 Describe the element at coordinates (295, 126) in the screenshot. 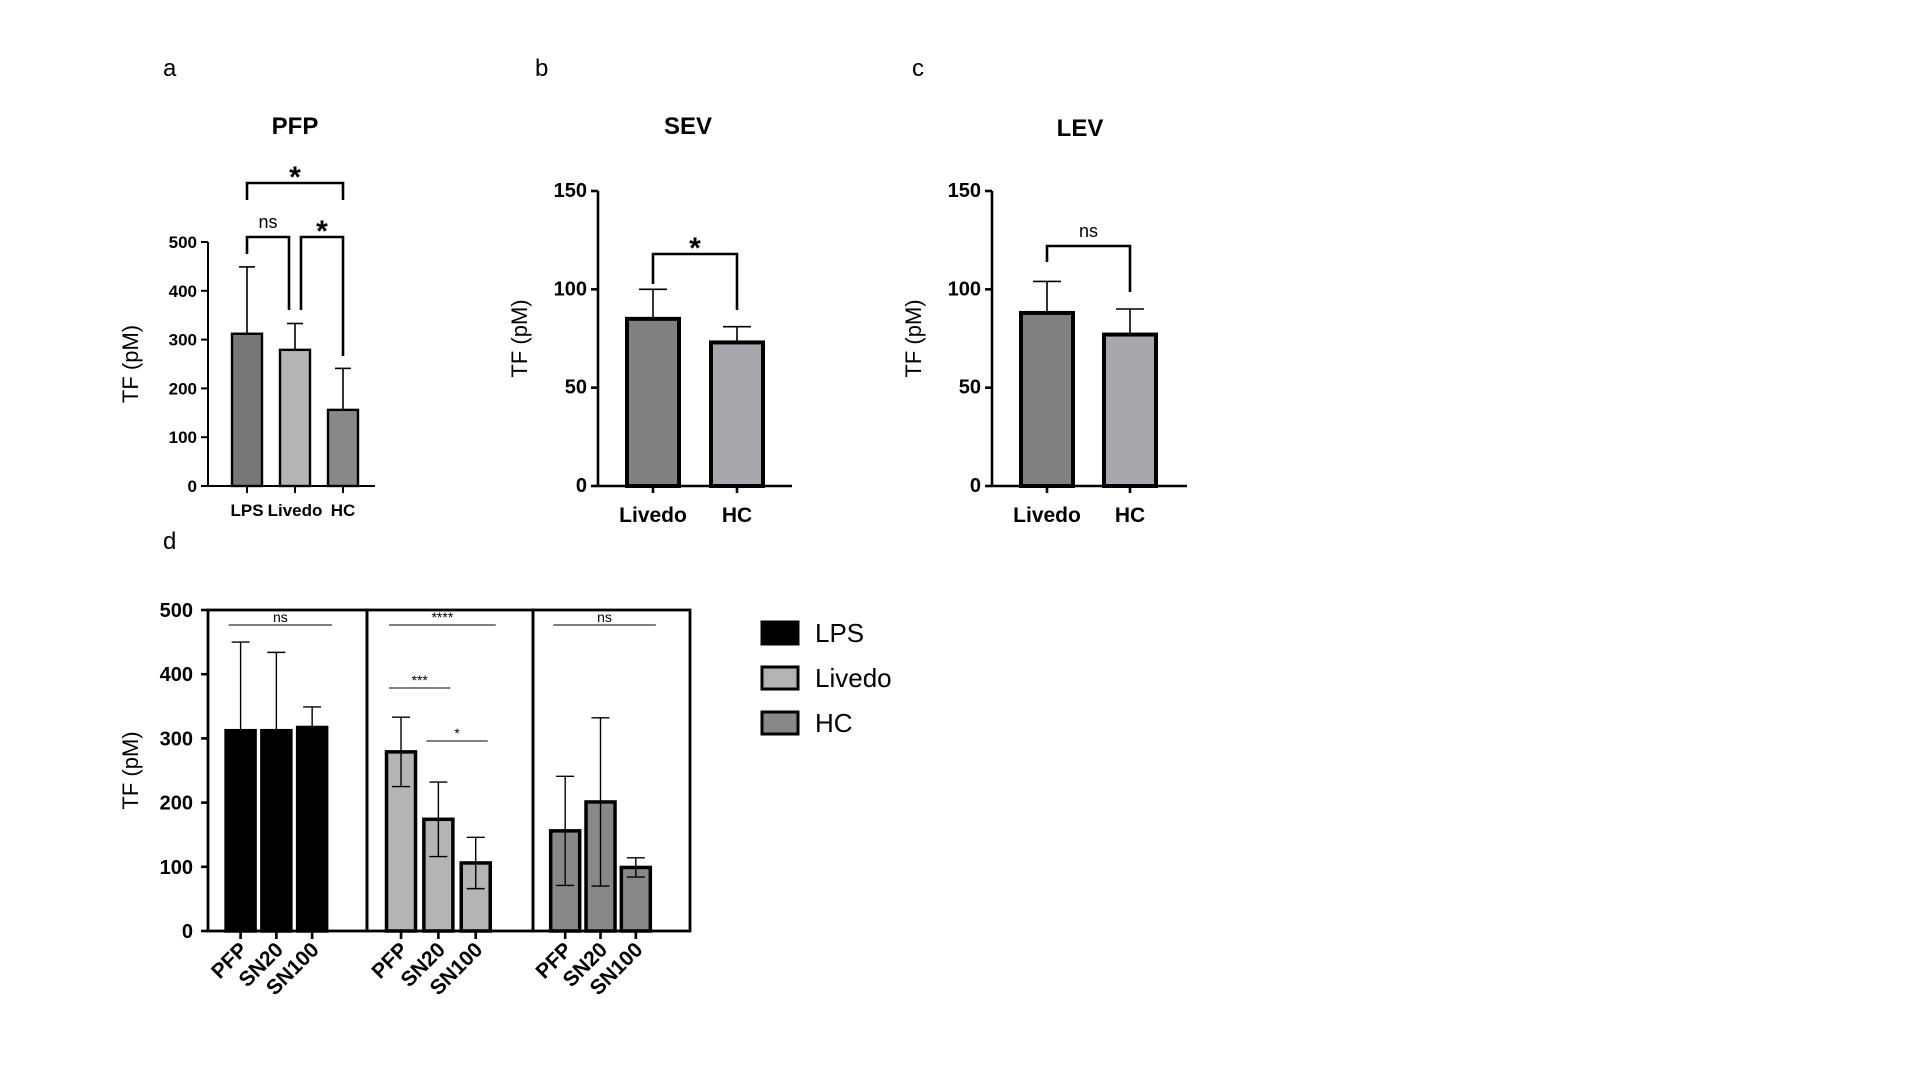

I see `chart-title: PFP` at that location.